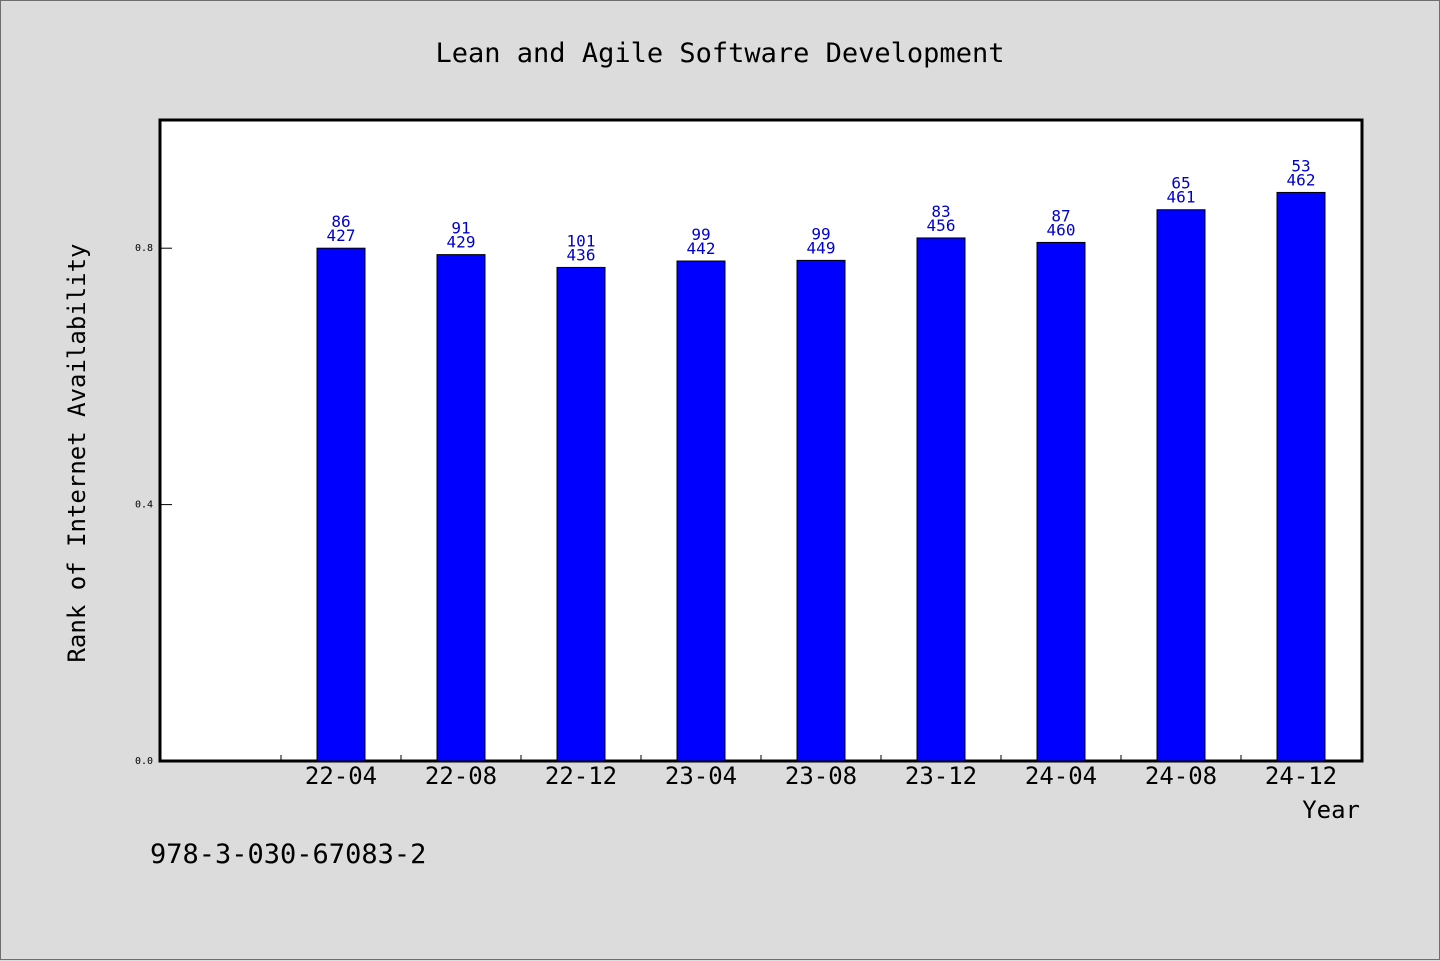  I want to click on bar-label-bottom: 436, so click(581, 254).